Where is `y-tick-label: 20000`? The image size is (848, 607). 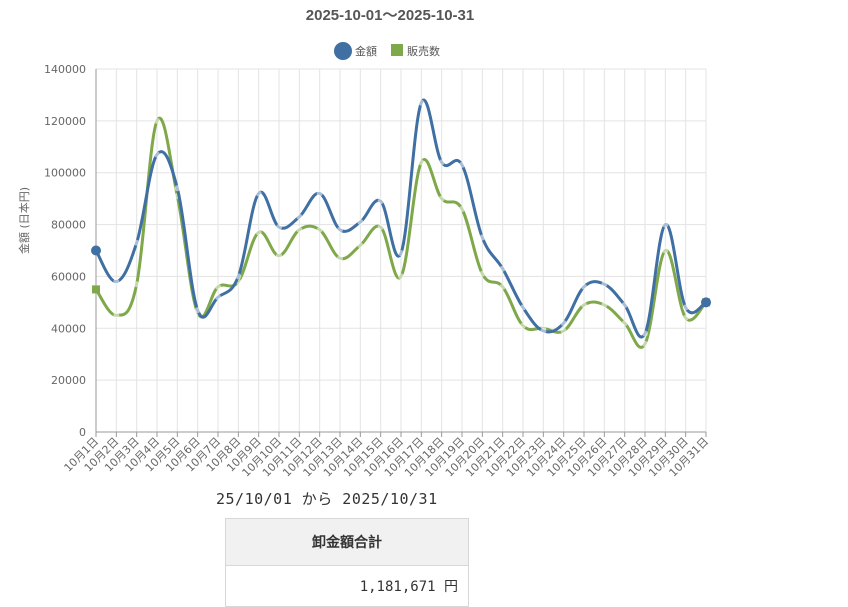
y-tick-label: 20000 is located at coordinates (68, 380).